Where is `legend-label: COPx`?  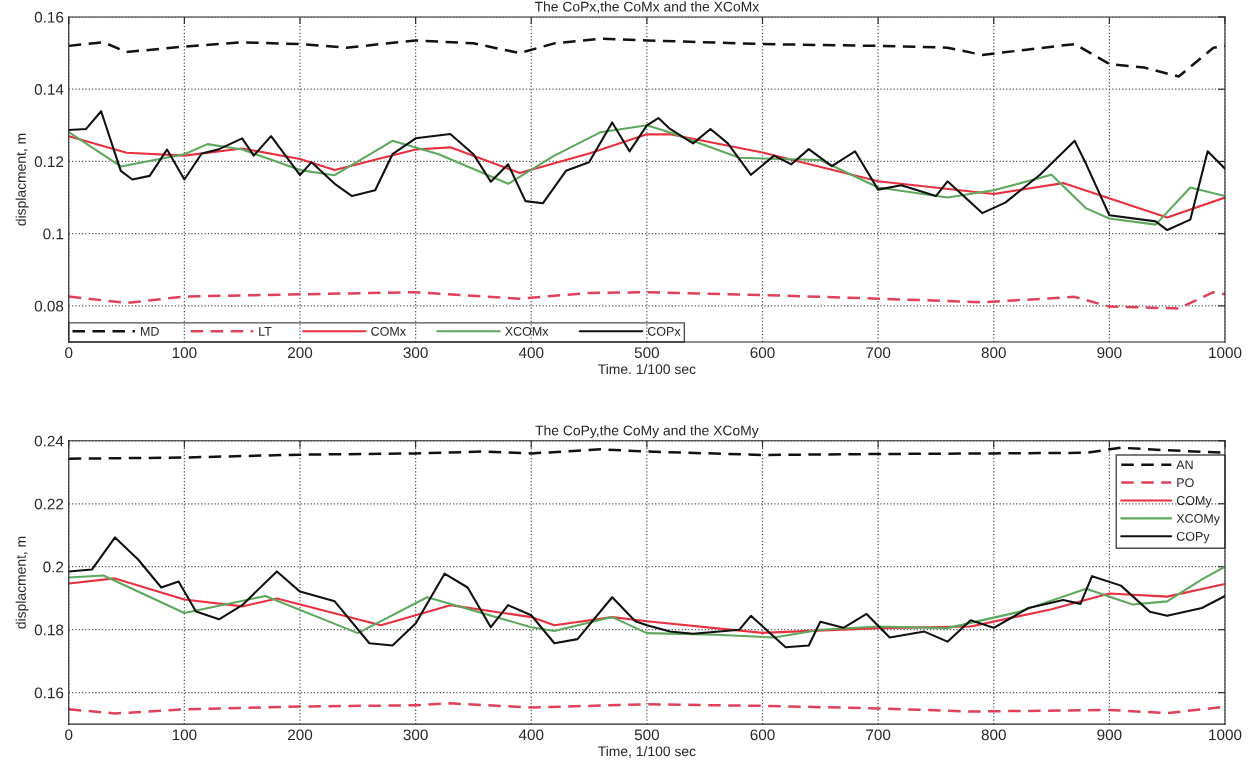
legend-label: COPx is located at coordinates (664, 331).